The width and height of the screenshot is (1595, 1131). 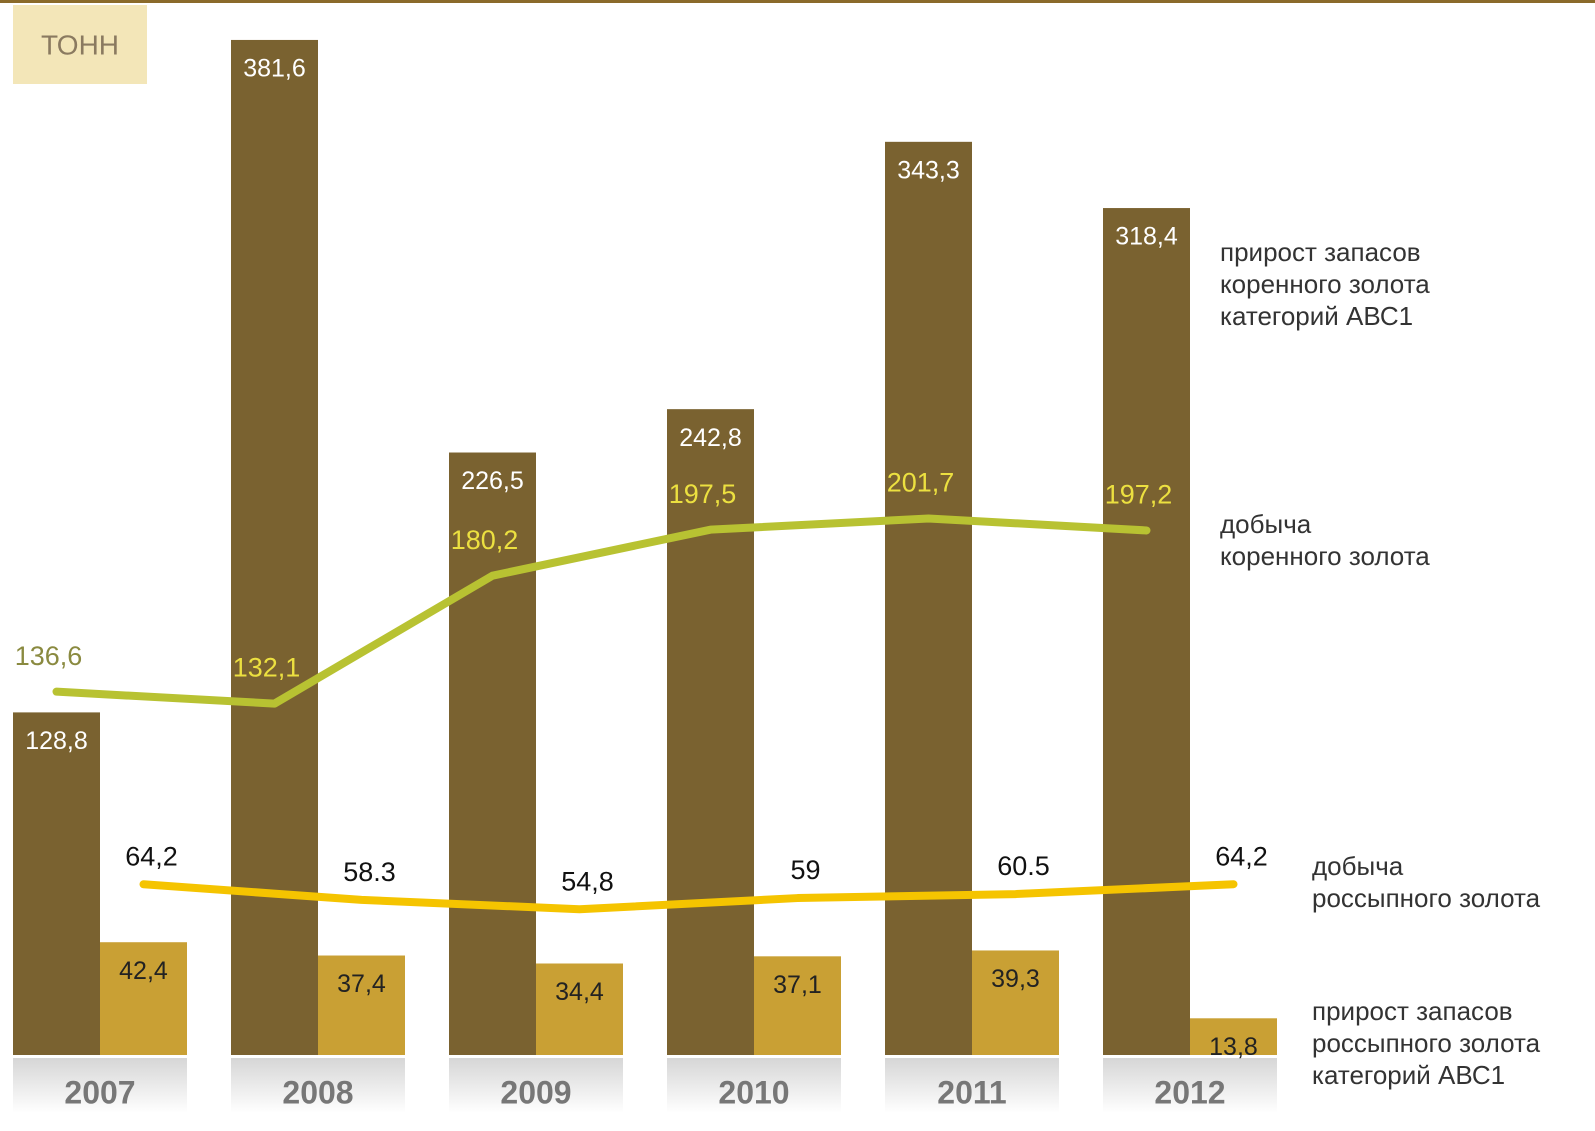 I want to click on bar-value-label: 37,4, so click(x=361, y=984).